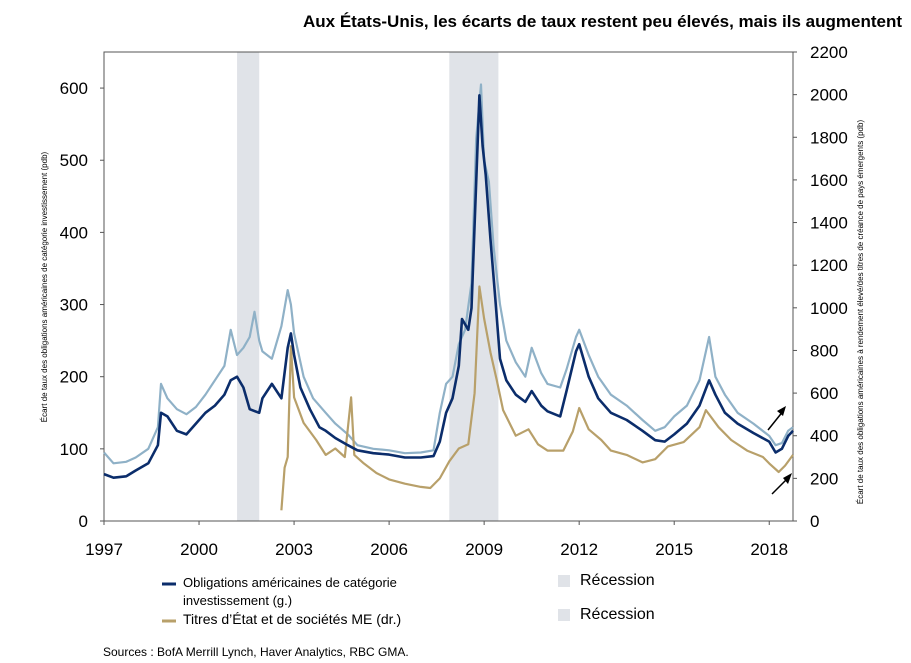 The width and height of the screenshot is (911, 663). Describe the element at coordinates (769, 549) in the screenshot. I see `x-tick-label: 2018` at that location.